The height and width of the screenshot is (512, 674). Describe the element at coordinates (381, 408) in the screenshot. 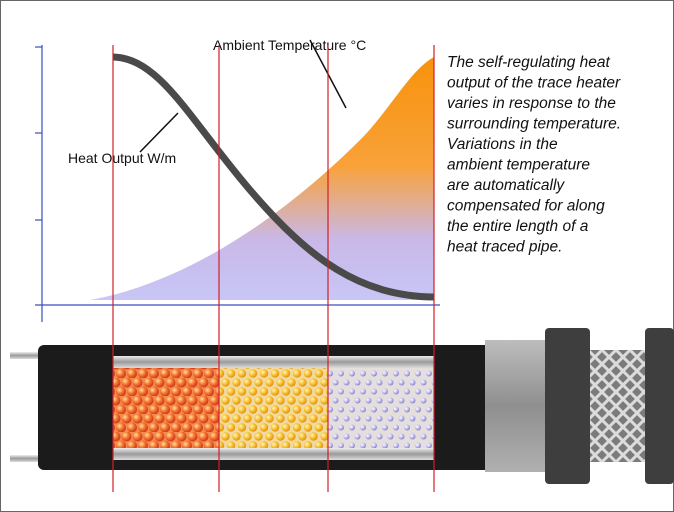

I see `cool-core` at that location.